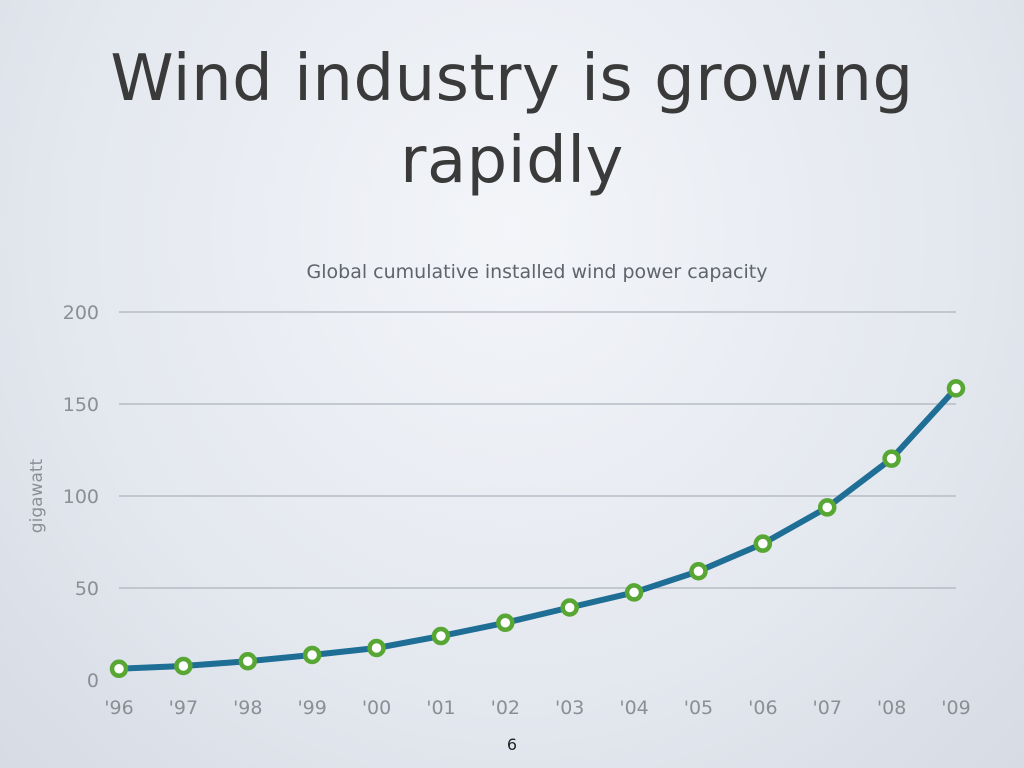 The height and width of the screenshot is (768, 1024). What do you see at coordinates (183, 708) in the screenshot?
I see `x-tick-label: '97` at bounding box center [183, 708].